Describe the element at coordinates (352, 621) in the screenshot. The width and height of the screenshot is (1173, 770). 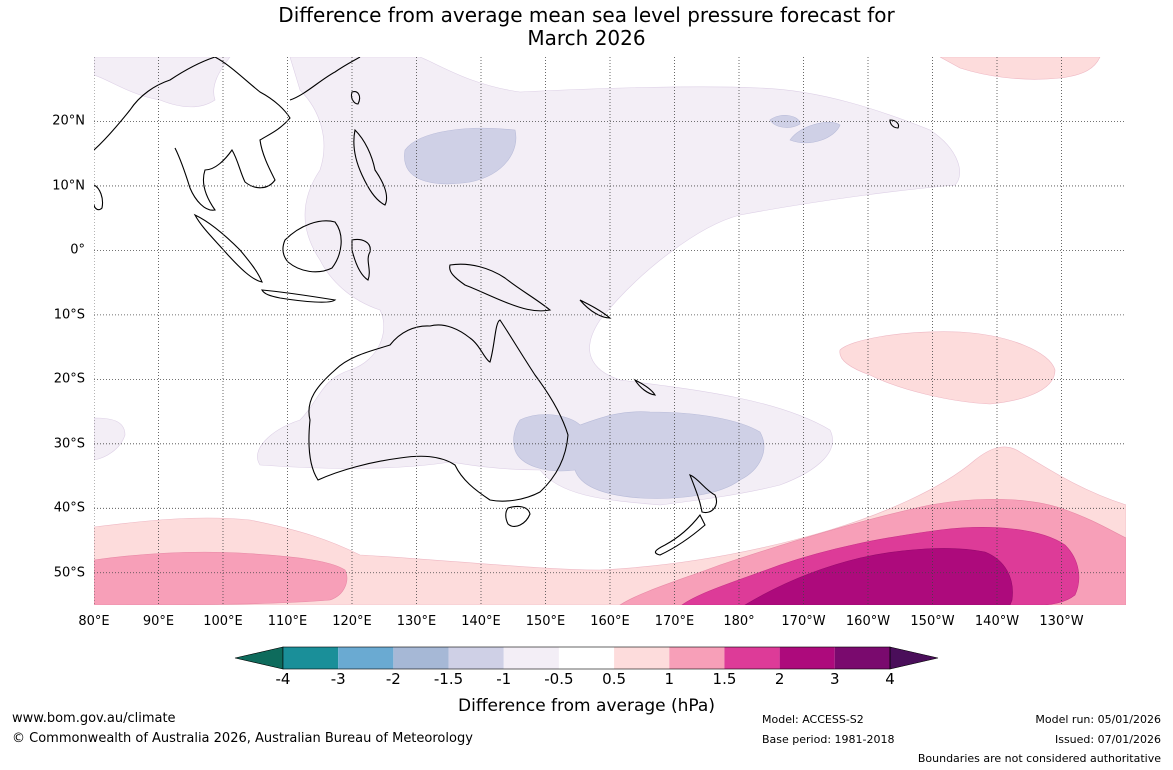
I see `x-tick-label: 120°E` at that location.